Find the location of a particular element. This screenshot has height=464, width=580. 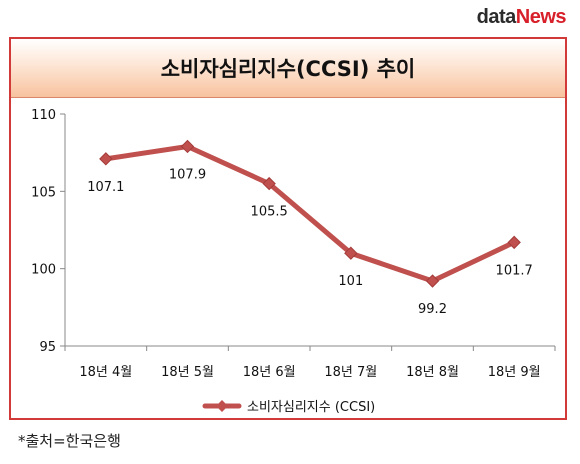

legend-marker is located at coordinates (222, 406).